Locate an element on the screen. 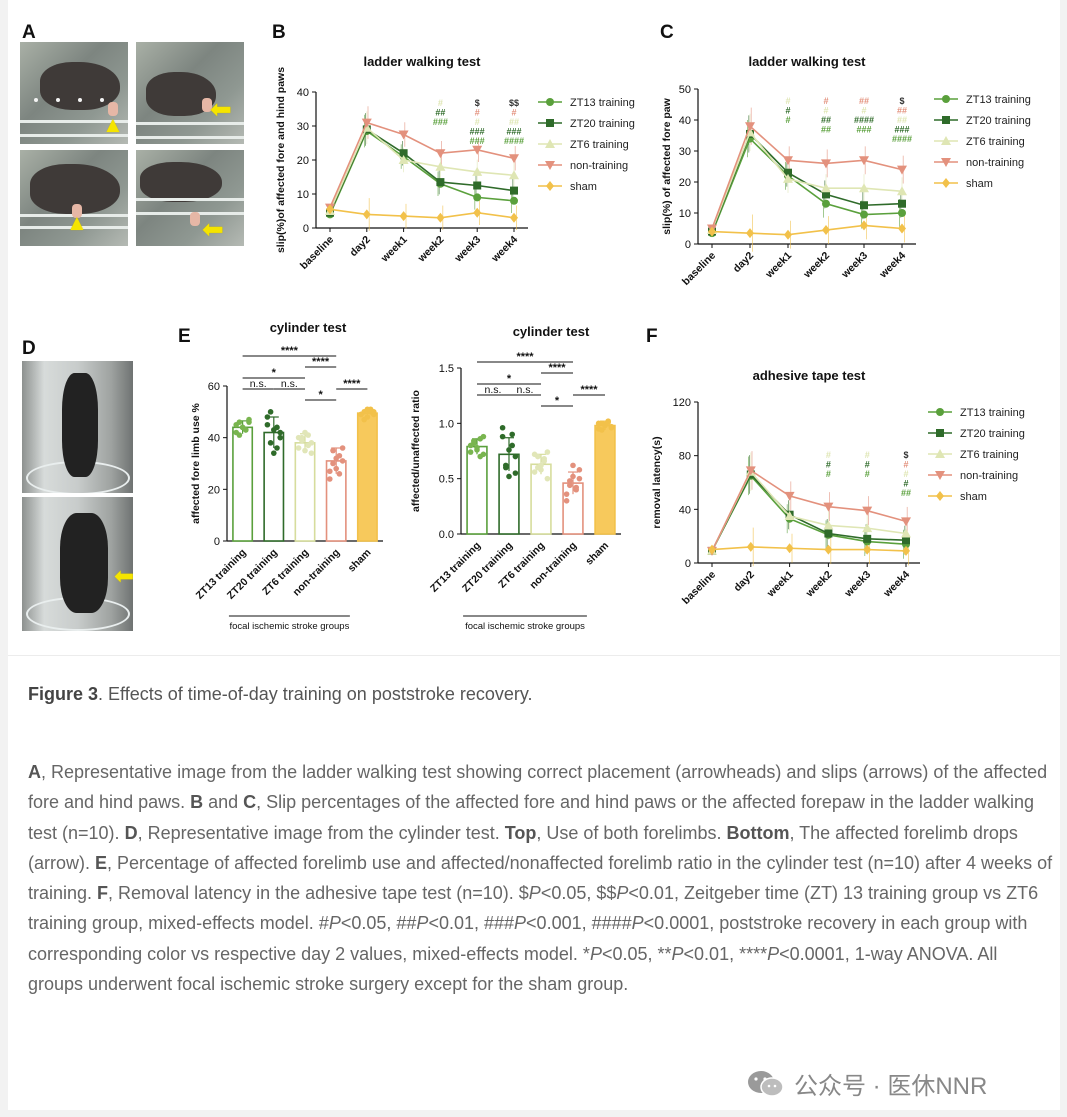  y-axis-label: removal latency(s) is located at coordinates (657, 482).